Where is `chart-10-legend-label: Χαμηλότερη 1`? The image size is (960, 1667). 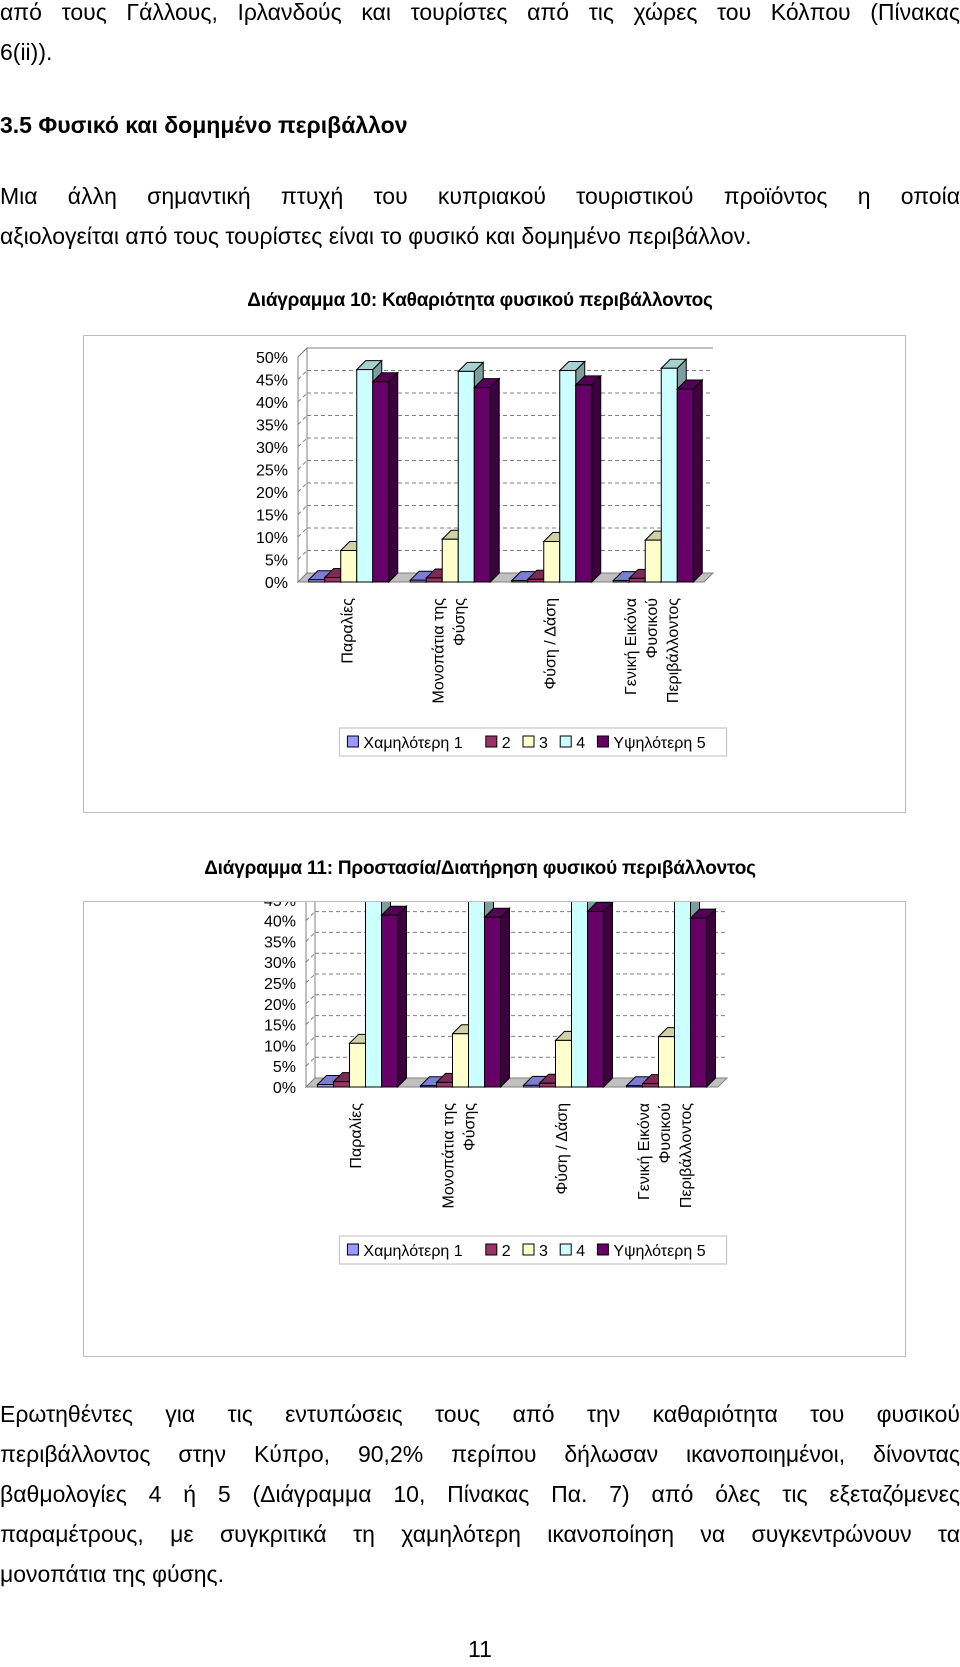
chart-10-legend-label: Χαμηλότερη 1 is located at coordinates (412, 743).